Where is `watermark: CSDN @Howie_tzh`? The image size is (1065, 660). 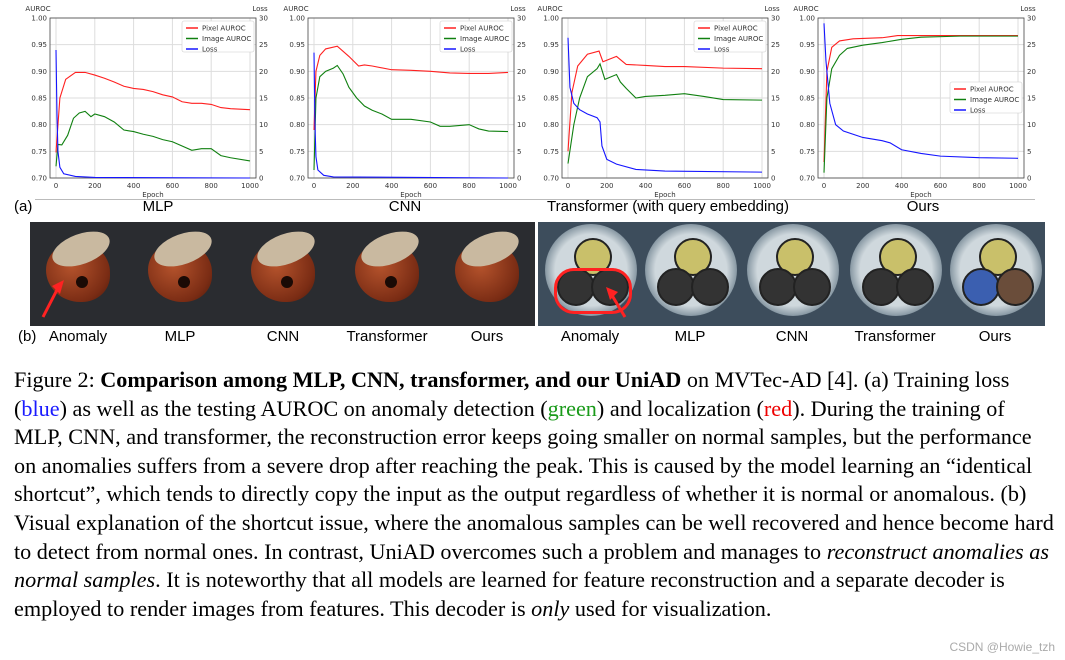 watermark: CSDN @Howie_tzh is located at coordinates (1002, 647).